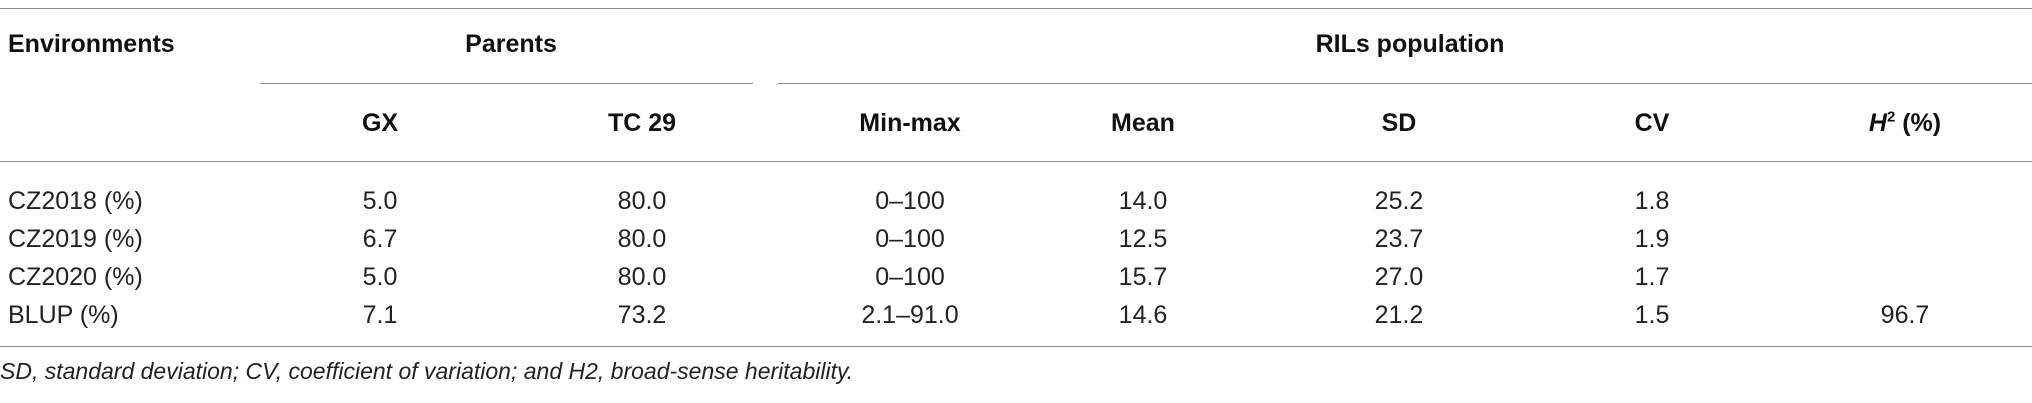 The height and width of the screenshot is (403, 2032). Describe the element at coordinates (1918, 123) in the screenshot. I see `header-h2-unit: (%)` at that location.